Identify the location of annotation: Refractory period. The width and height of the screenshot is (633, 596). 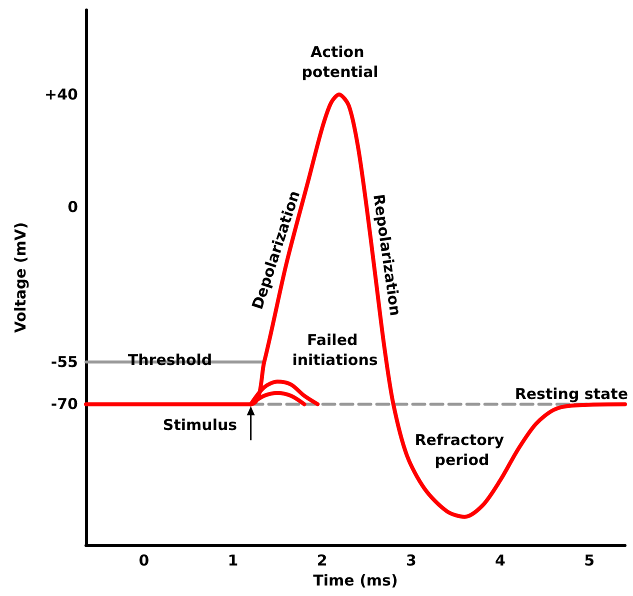
(462, 450).